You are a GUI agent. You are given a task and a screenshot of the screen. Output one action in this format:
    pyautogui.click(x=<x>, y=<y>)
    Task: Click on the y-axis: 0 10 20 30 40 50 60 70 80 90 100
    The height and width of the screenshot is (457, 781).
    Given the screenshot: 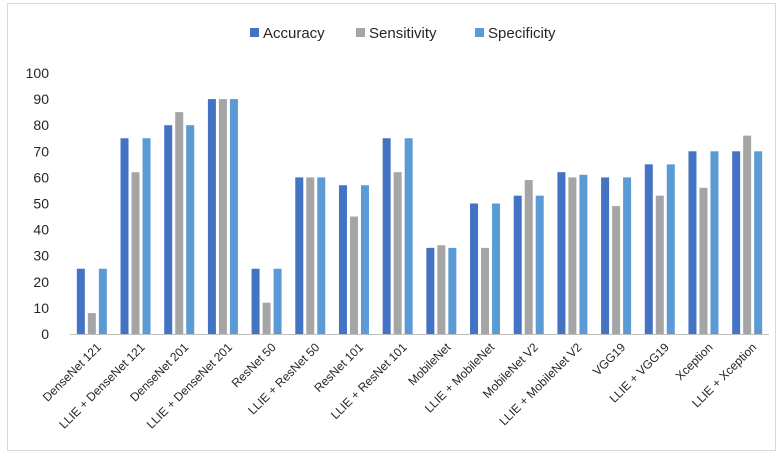 What is the action you would take?
    pyautogui.click(x=38, y=203)
    